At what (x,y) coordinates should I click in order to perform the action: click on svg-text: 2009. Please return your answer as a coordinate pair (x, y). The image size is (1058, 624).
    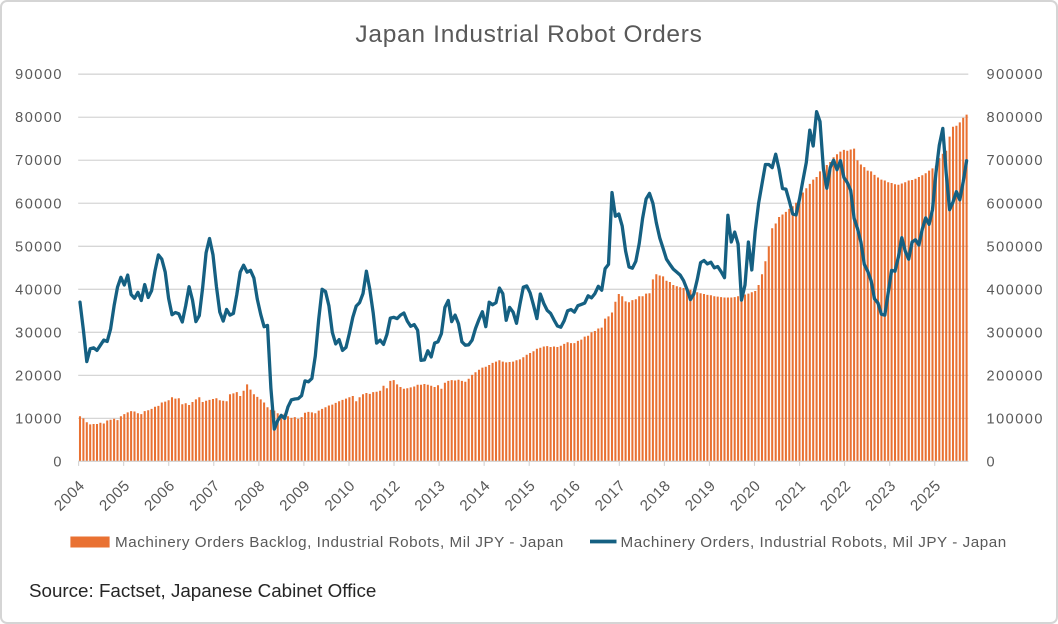
    Looking at the image, I should click on (294, 495).